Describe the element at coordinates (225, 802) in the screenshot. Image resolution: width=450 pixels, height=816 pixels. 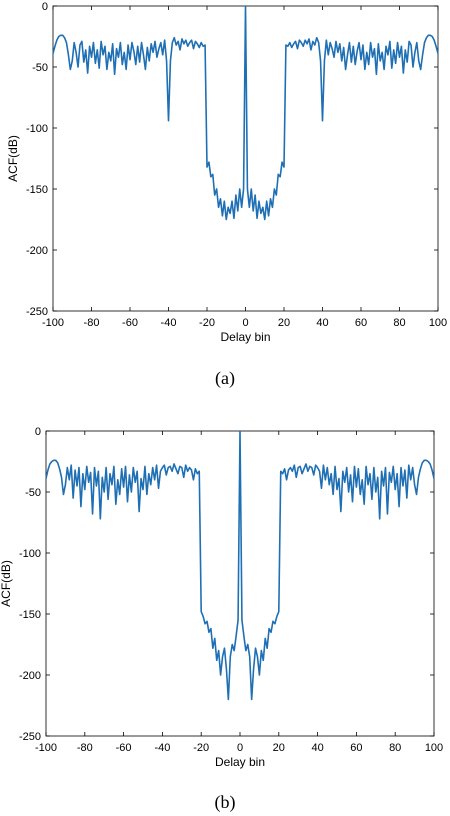
I see `caption-b: (b)` at that location.